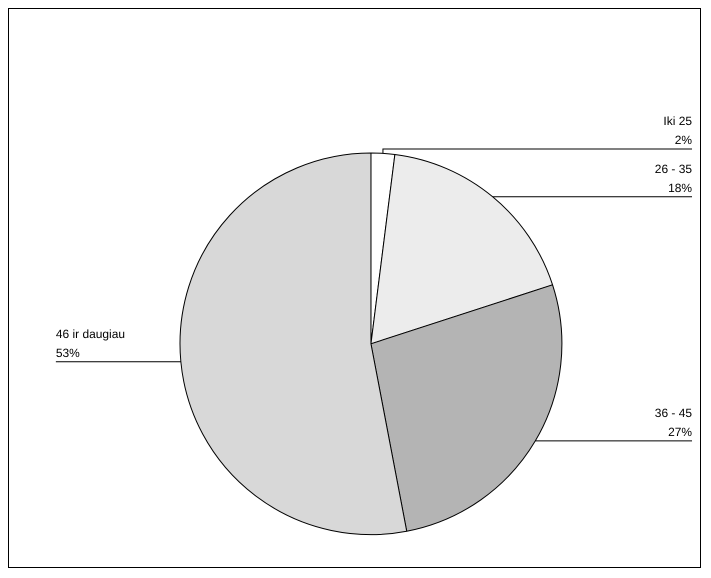 This screenshot has height=578, width=711. What do you see at coordinates (683, 139) in the screenshot?
I see `data-label: 2%` at bounding box center [683, 139].